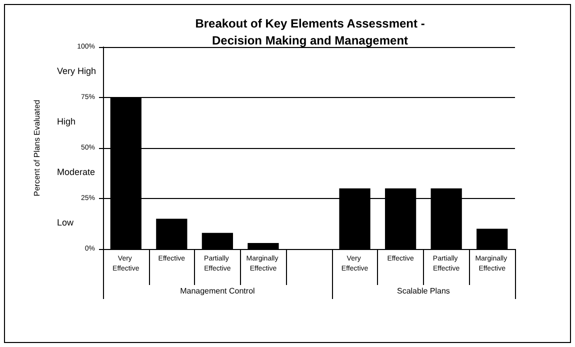 This screenshot has width=575, height=347. I want to click on text: Scalable Plans, so click(423, 291).